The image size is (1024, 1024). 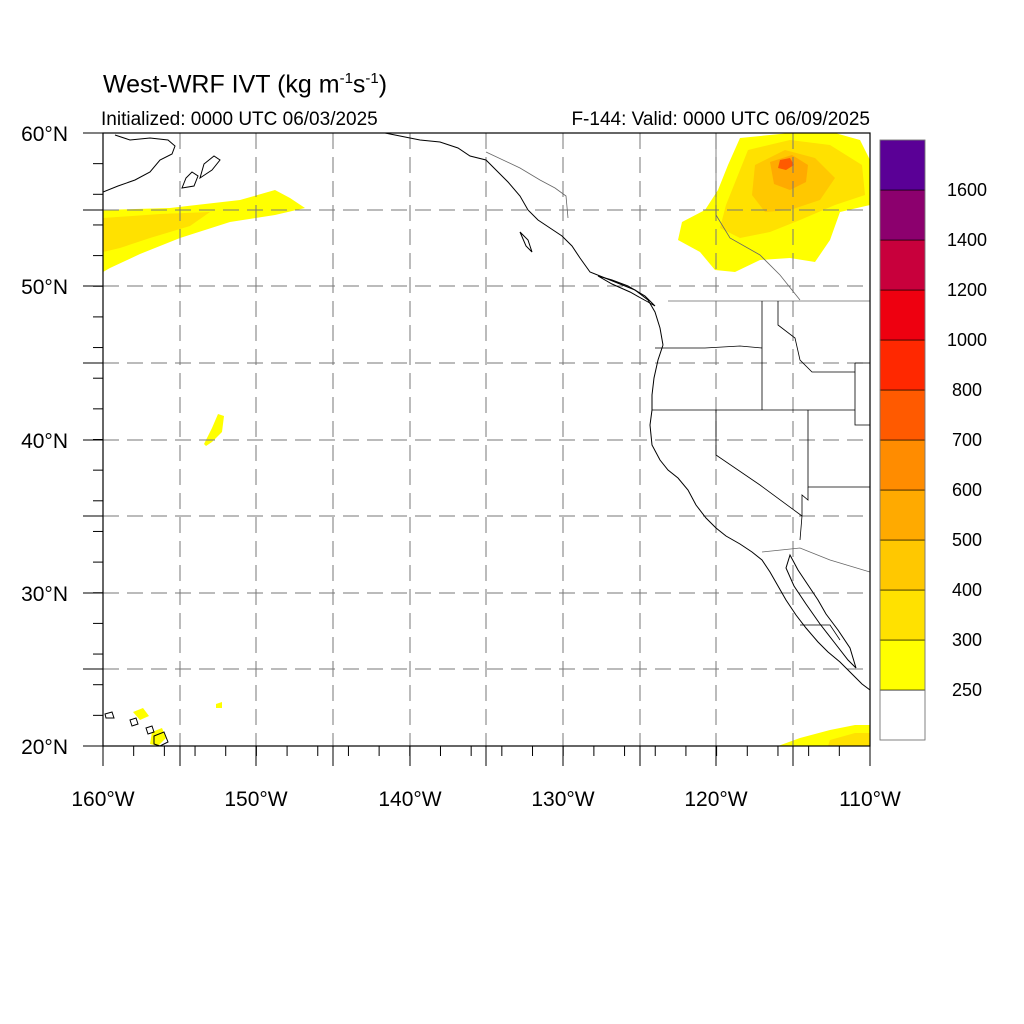 I want to click on colorbar-label-1400: 1400, so click(x=967, y=240).